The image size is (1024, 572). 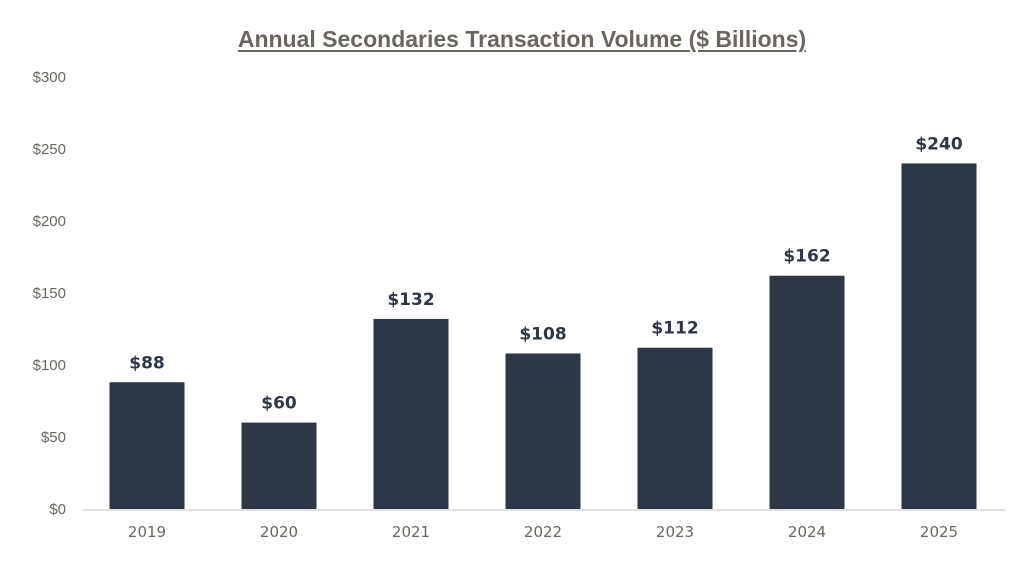 What do you see at coordinates (49, 293) in the screenshot?
I see `y-tick-label: $150` at bounding box center [49, 293].